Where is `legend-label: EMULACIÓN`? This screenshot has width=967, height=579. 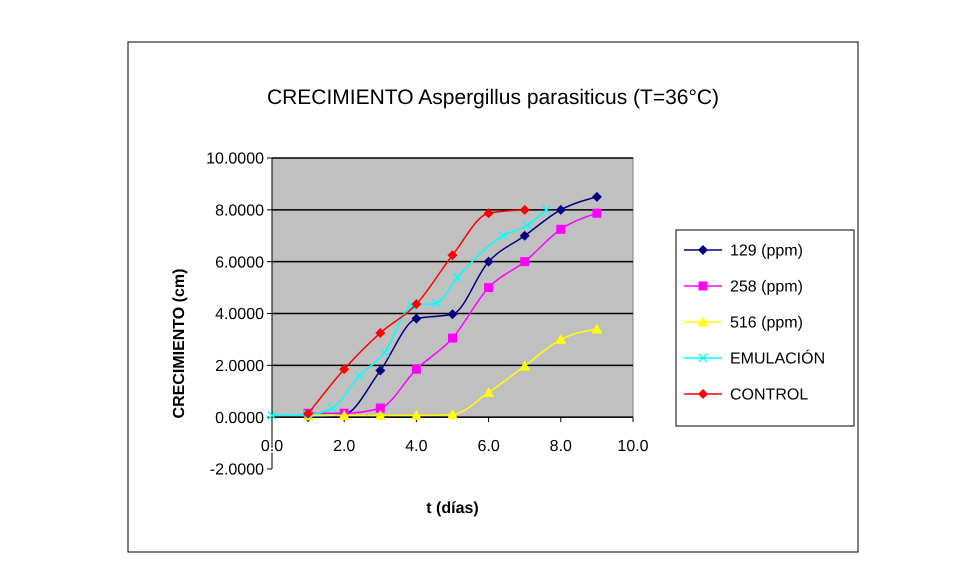 legend-label: EMULACIÓN is located at coordinates (778, 359).